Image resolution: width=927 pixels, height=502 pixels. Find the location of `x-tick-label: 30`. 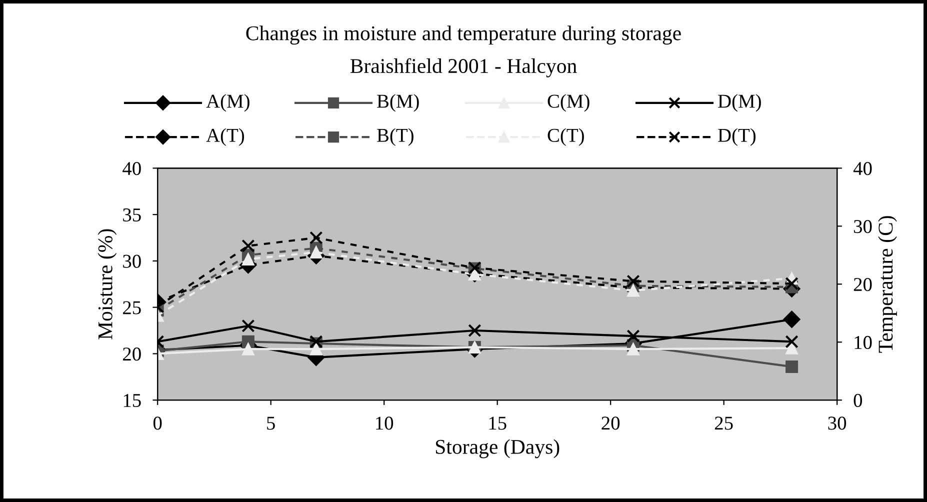

x-tick-label: 30 is located at coordinates (837, 423).